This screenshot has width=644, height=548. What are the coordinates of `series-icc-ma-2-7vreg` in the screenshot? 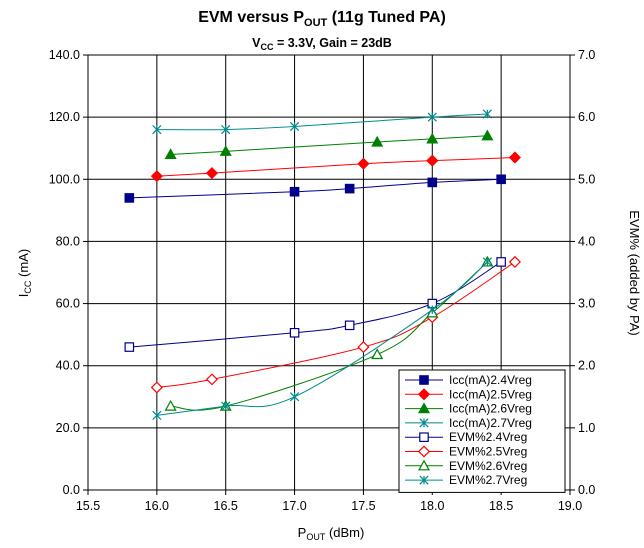 It's located at (322, 122).